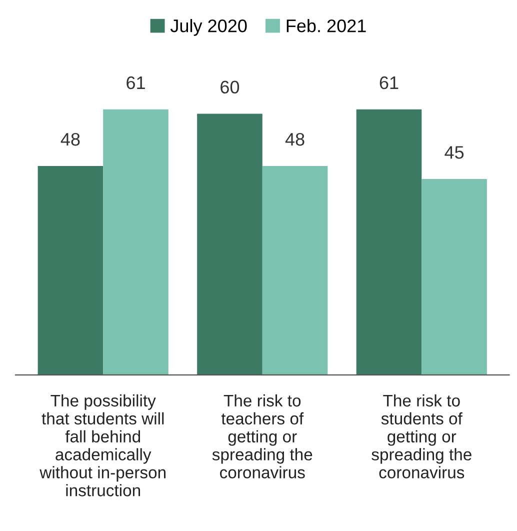 The height and width of the screenshot is (531, 517). What do you see at coordinates (230, 87) in the screenshot?
I see `data-label: 60` at bounding box center [230, 87].